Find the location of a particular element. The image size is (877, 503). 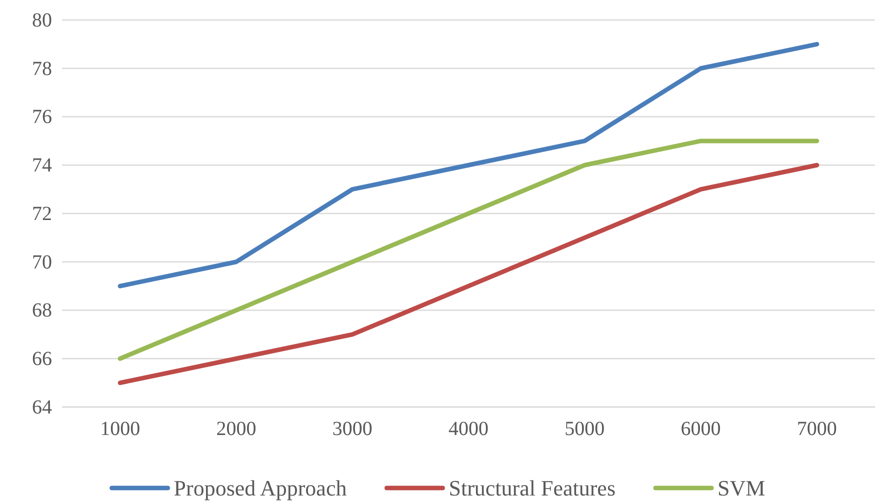

y-tick-label: 70 is located at coordinates (42, 262).